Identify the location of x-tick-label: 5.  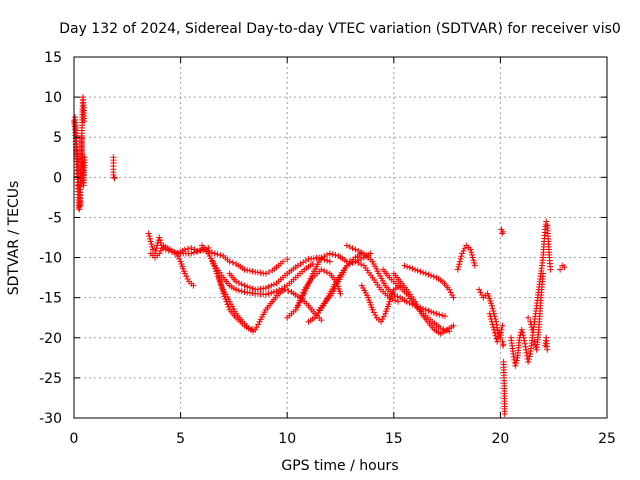
(180, 439).